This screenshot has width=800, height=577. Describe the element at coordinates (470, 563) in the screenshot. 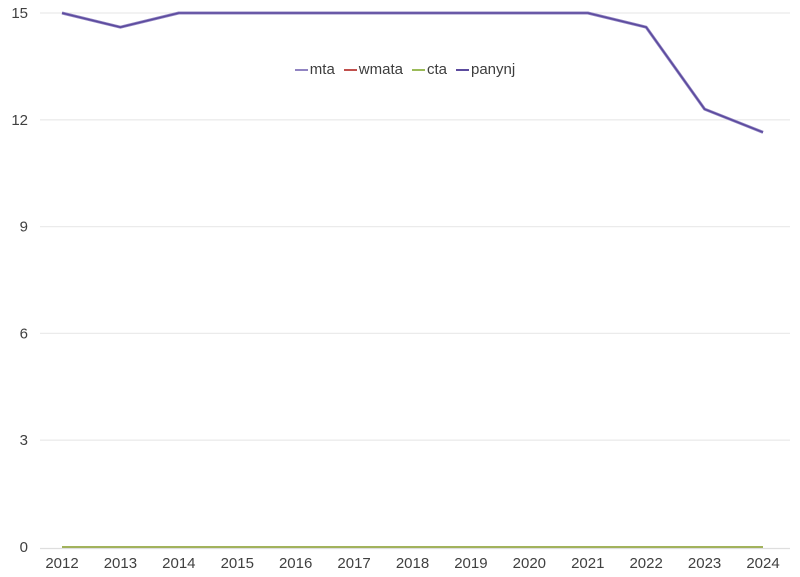

I see `x-tick-label: 2019` at that location.